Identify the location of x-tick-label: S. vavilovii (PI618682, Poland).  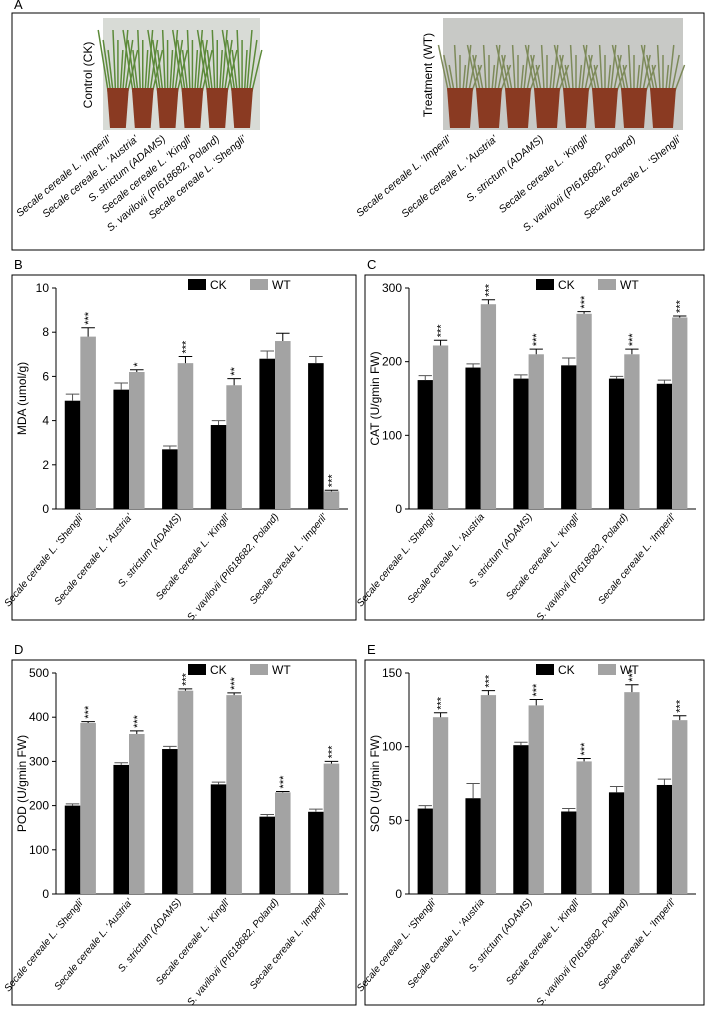
(233, 567).